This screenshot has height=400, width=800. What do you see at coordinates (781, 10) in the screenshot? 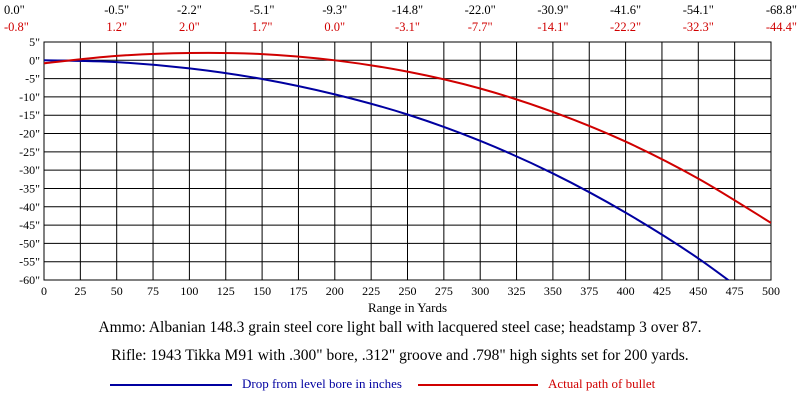
I see `drop-value-label: -68.8"` at bounding box center [781, 10].